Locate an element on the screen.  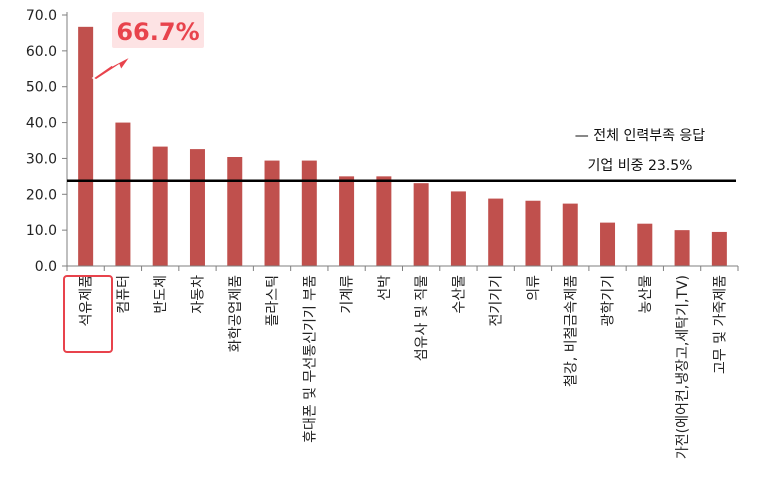
reference-line-label-1: — 전체 인력부족 응답 is located at coordinates (640, 136).